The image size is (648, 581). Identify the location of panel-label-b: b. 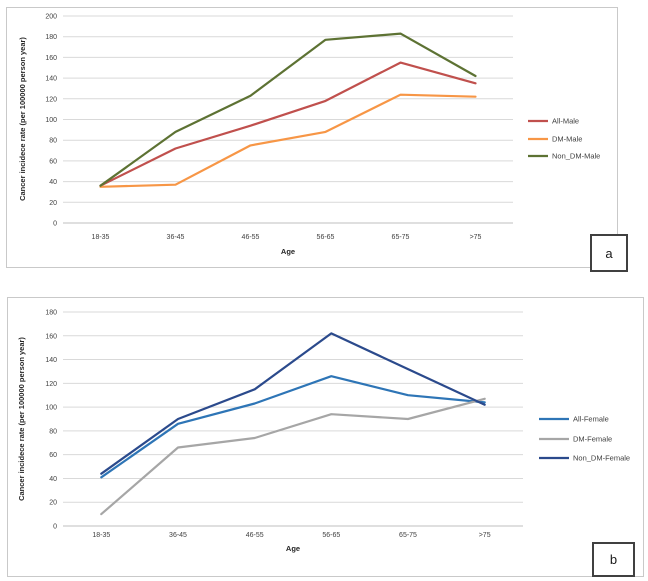
(613, 559).